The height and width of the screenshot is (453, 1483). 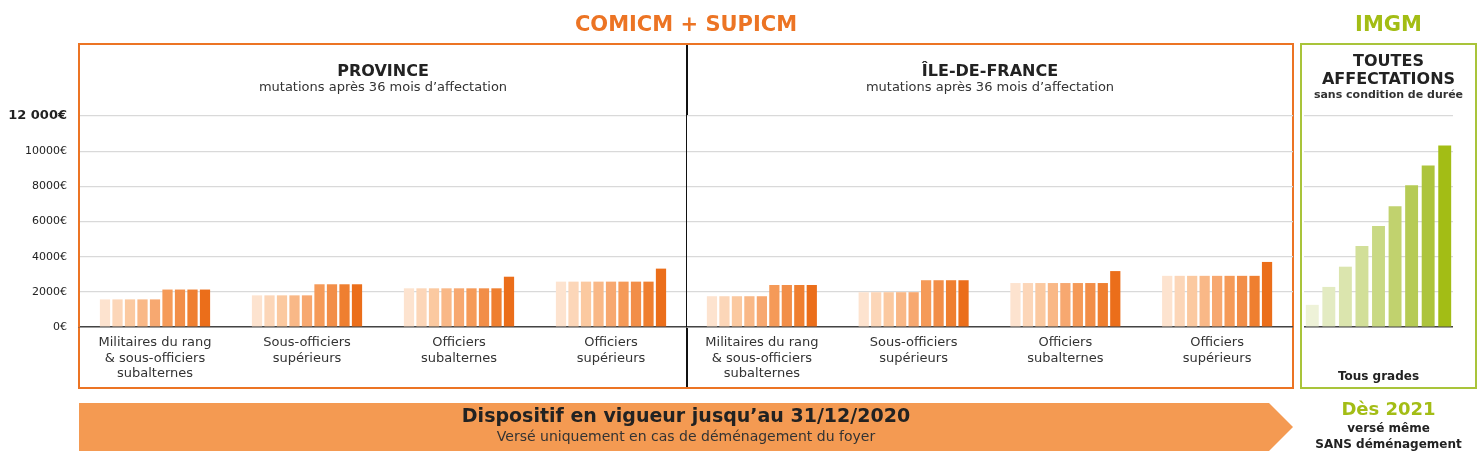 What do you see at coordinates (1388, 69) in the screenshot?
I see `chart-title: TOUTES AFFECTATIONS` at bounding box center [1388, 69].